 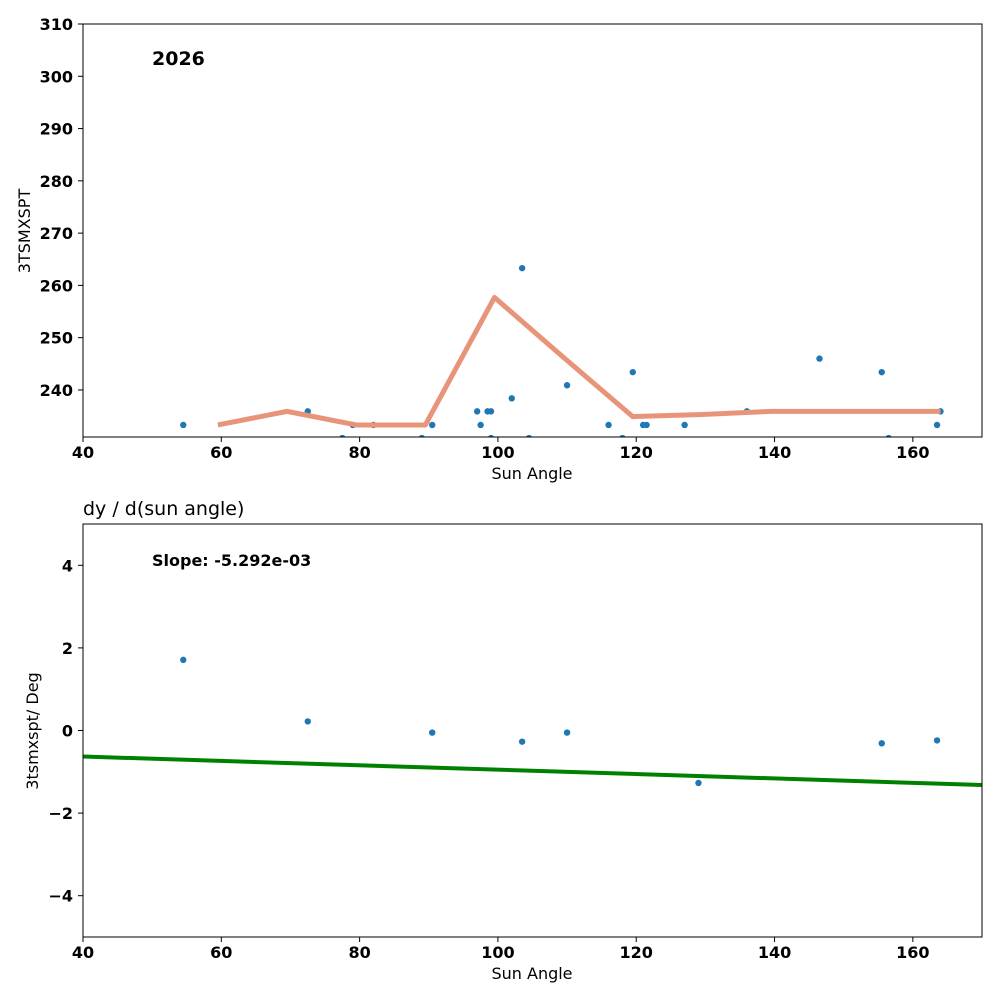 I want to click on top-y-tick-label: 250, so click(x=56, y=338).